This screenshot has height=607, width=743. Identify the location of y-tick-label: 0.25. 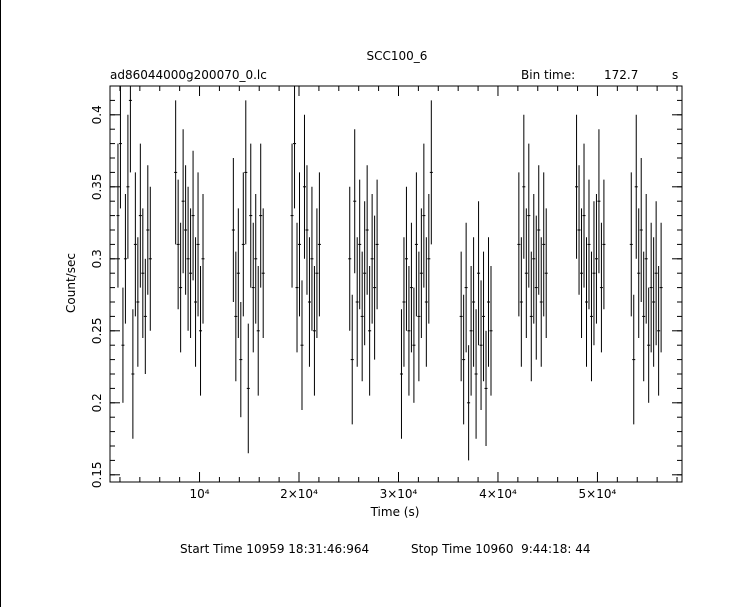
(97, 330).